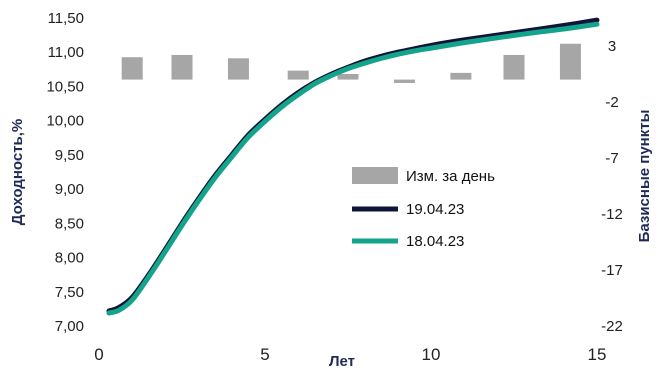 This screenshot has width=660, height=372. What do you see at coordinates (612, 214) in the screenshot?
I see `right-tick-label: -12` at bounding box center [612, 214].